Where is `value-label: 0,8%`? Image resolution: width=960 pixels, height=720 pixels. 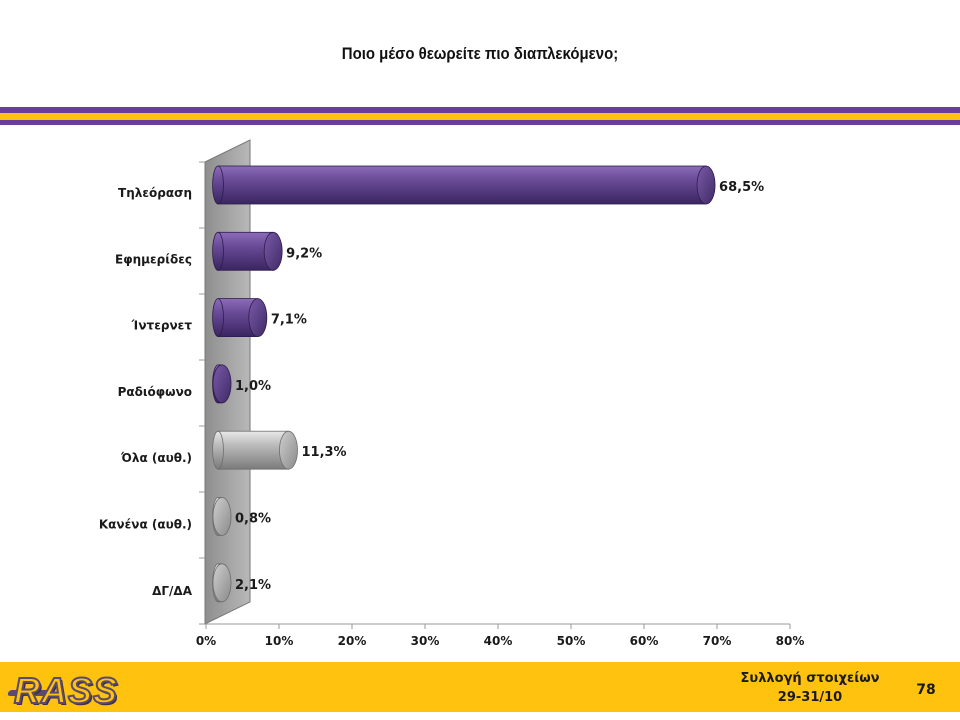 value-label: 0,8% is located at coordinates (253, 519).